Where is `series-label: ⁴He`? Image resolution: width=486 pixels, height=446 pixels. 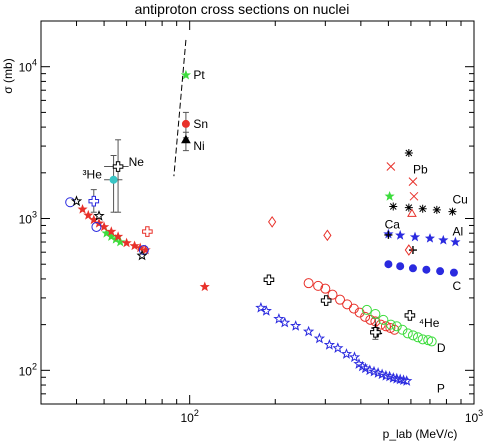 series-label: ⁴He is located at coordinates (429, 323).